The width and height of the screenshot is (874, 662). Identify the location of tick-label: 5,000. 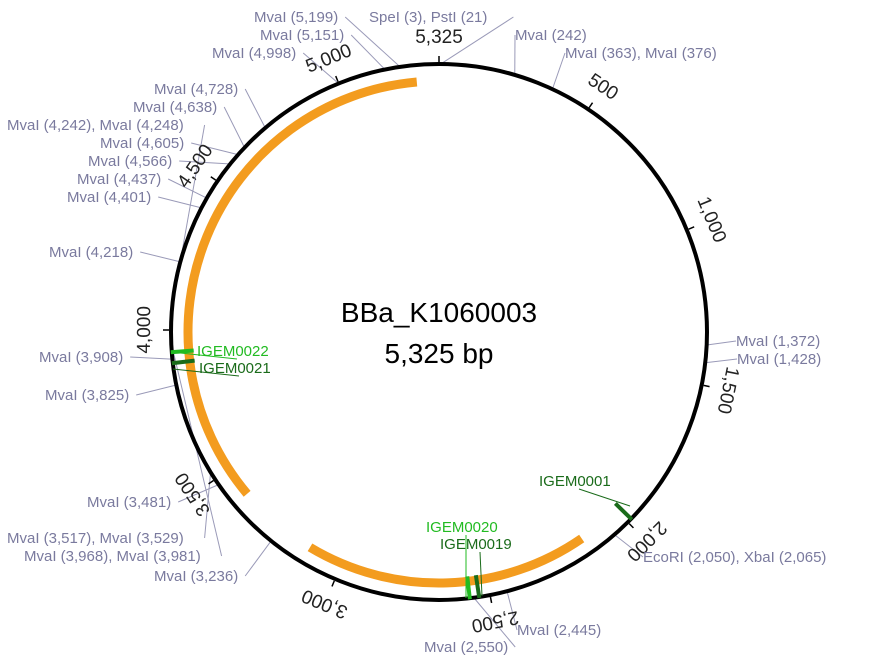
(329, 58).